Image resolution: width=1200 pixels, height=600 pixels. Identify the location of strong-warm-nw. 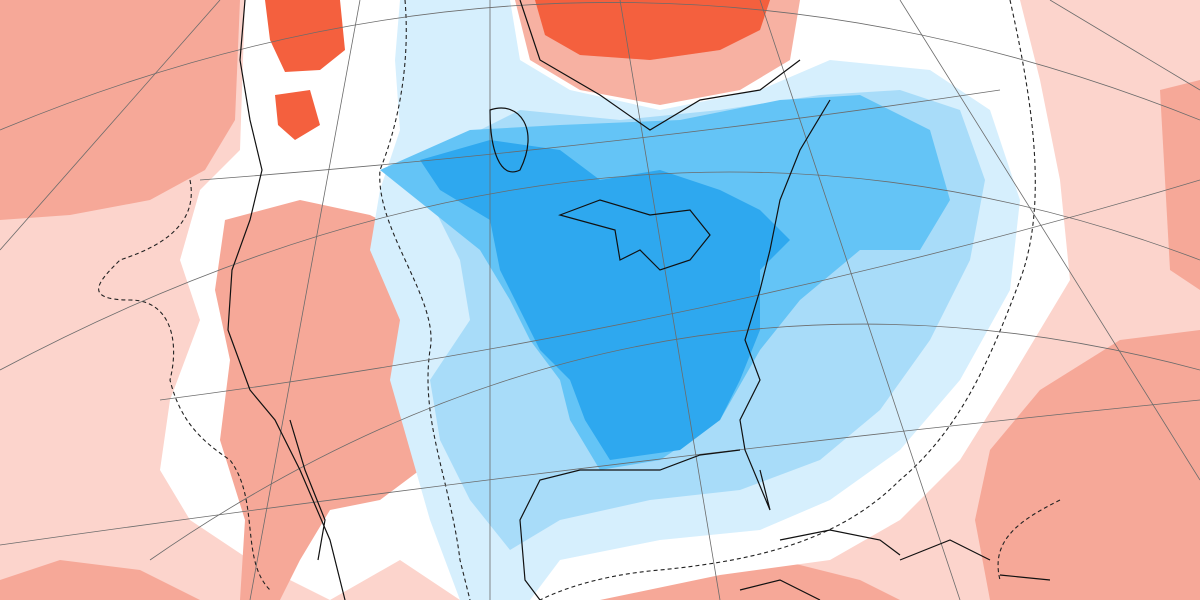
(305, 36).